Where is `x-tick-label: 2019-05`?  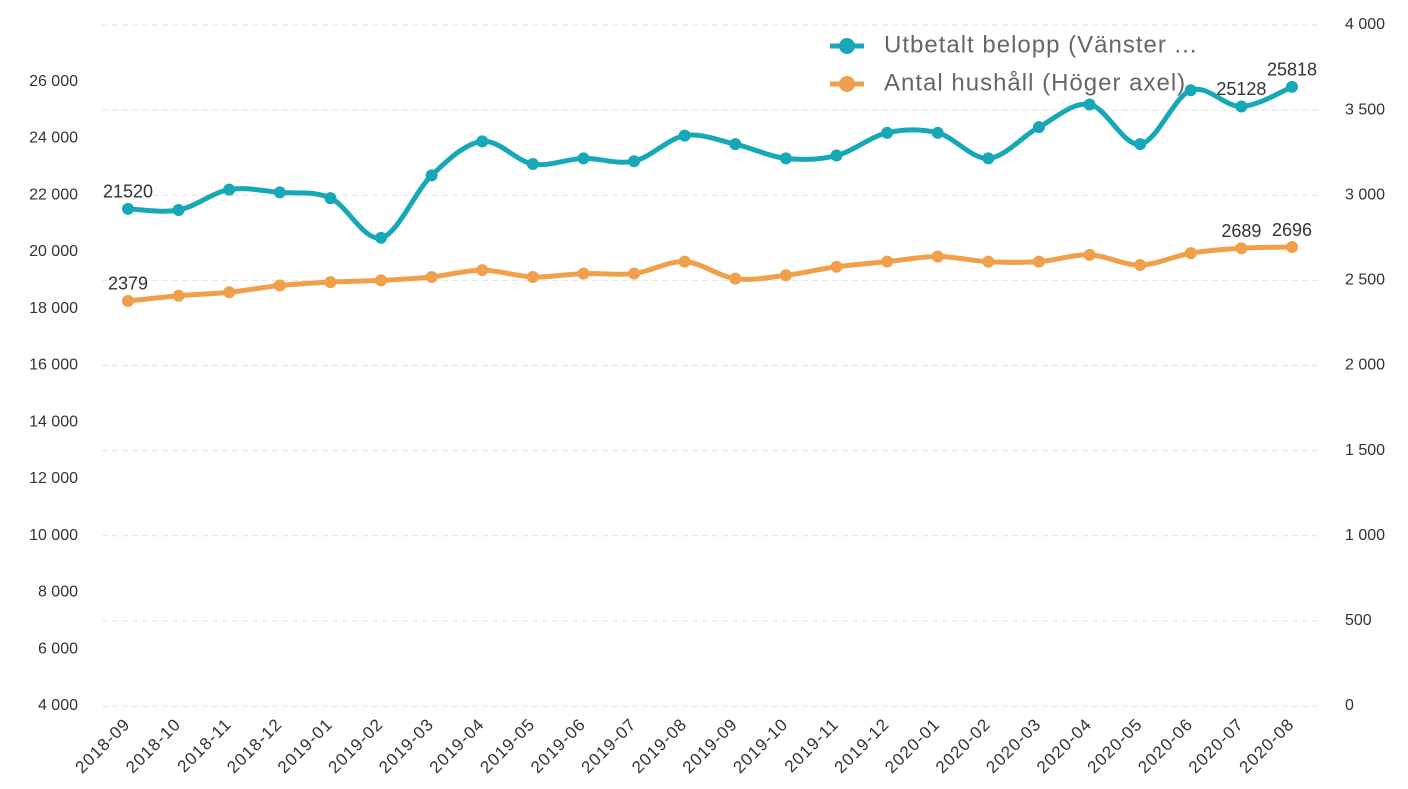
x-tick-label: 2019-05 is located at coordinates (507, 746).